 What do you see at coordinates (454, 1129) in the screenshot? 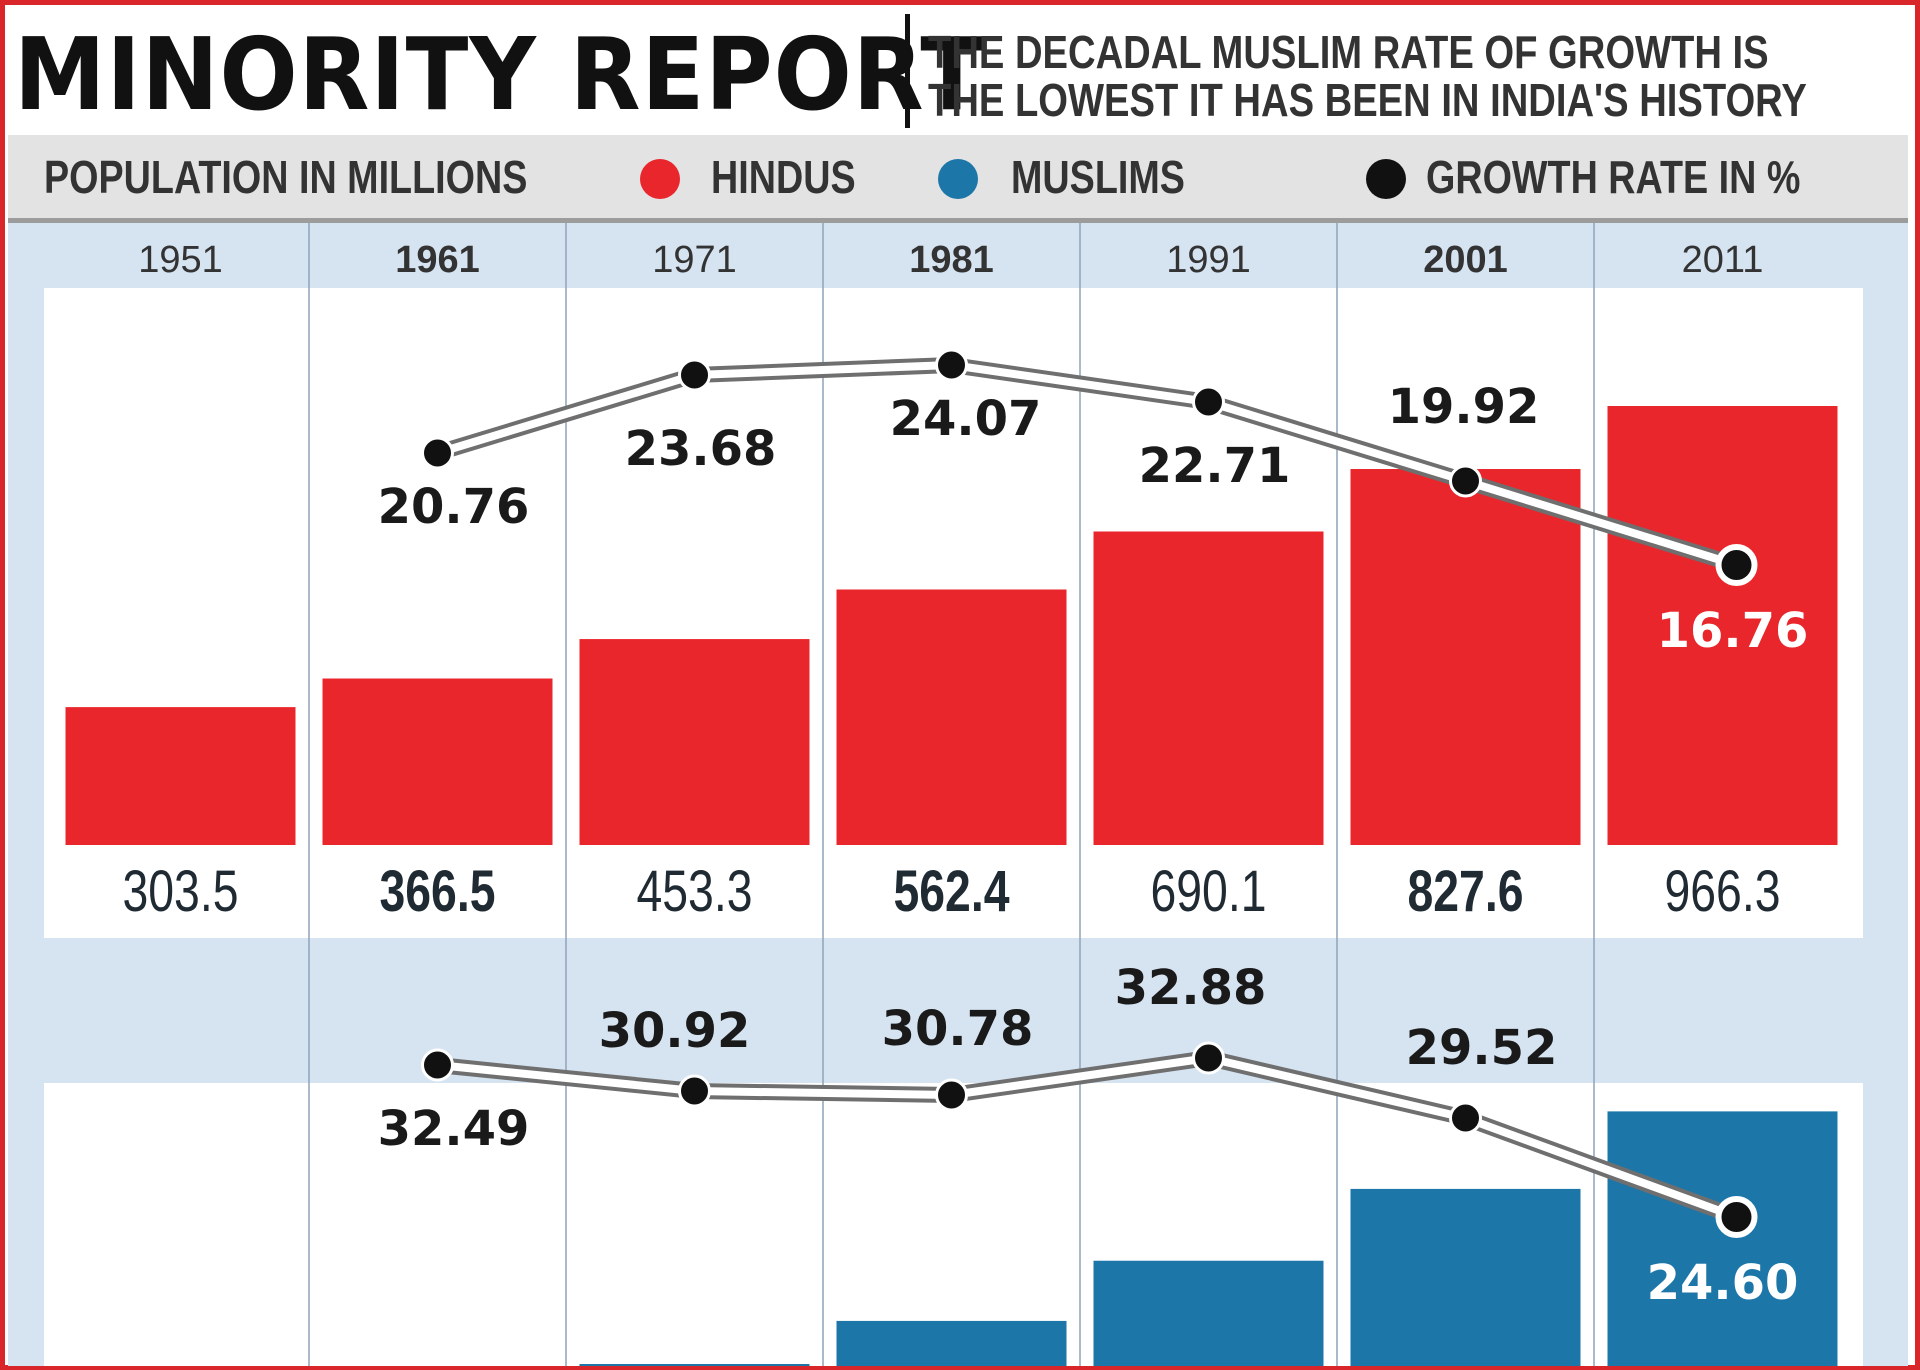
I see `muslims-growth-label-1961: 32.49` at bounding box center [454, 1129].